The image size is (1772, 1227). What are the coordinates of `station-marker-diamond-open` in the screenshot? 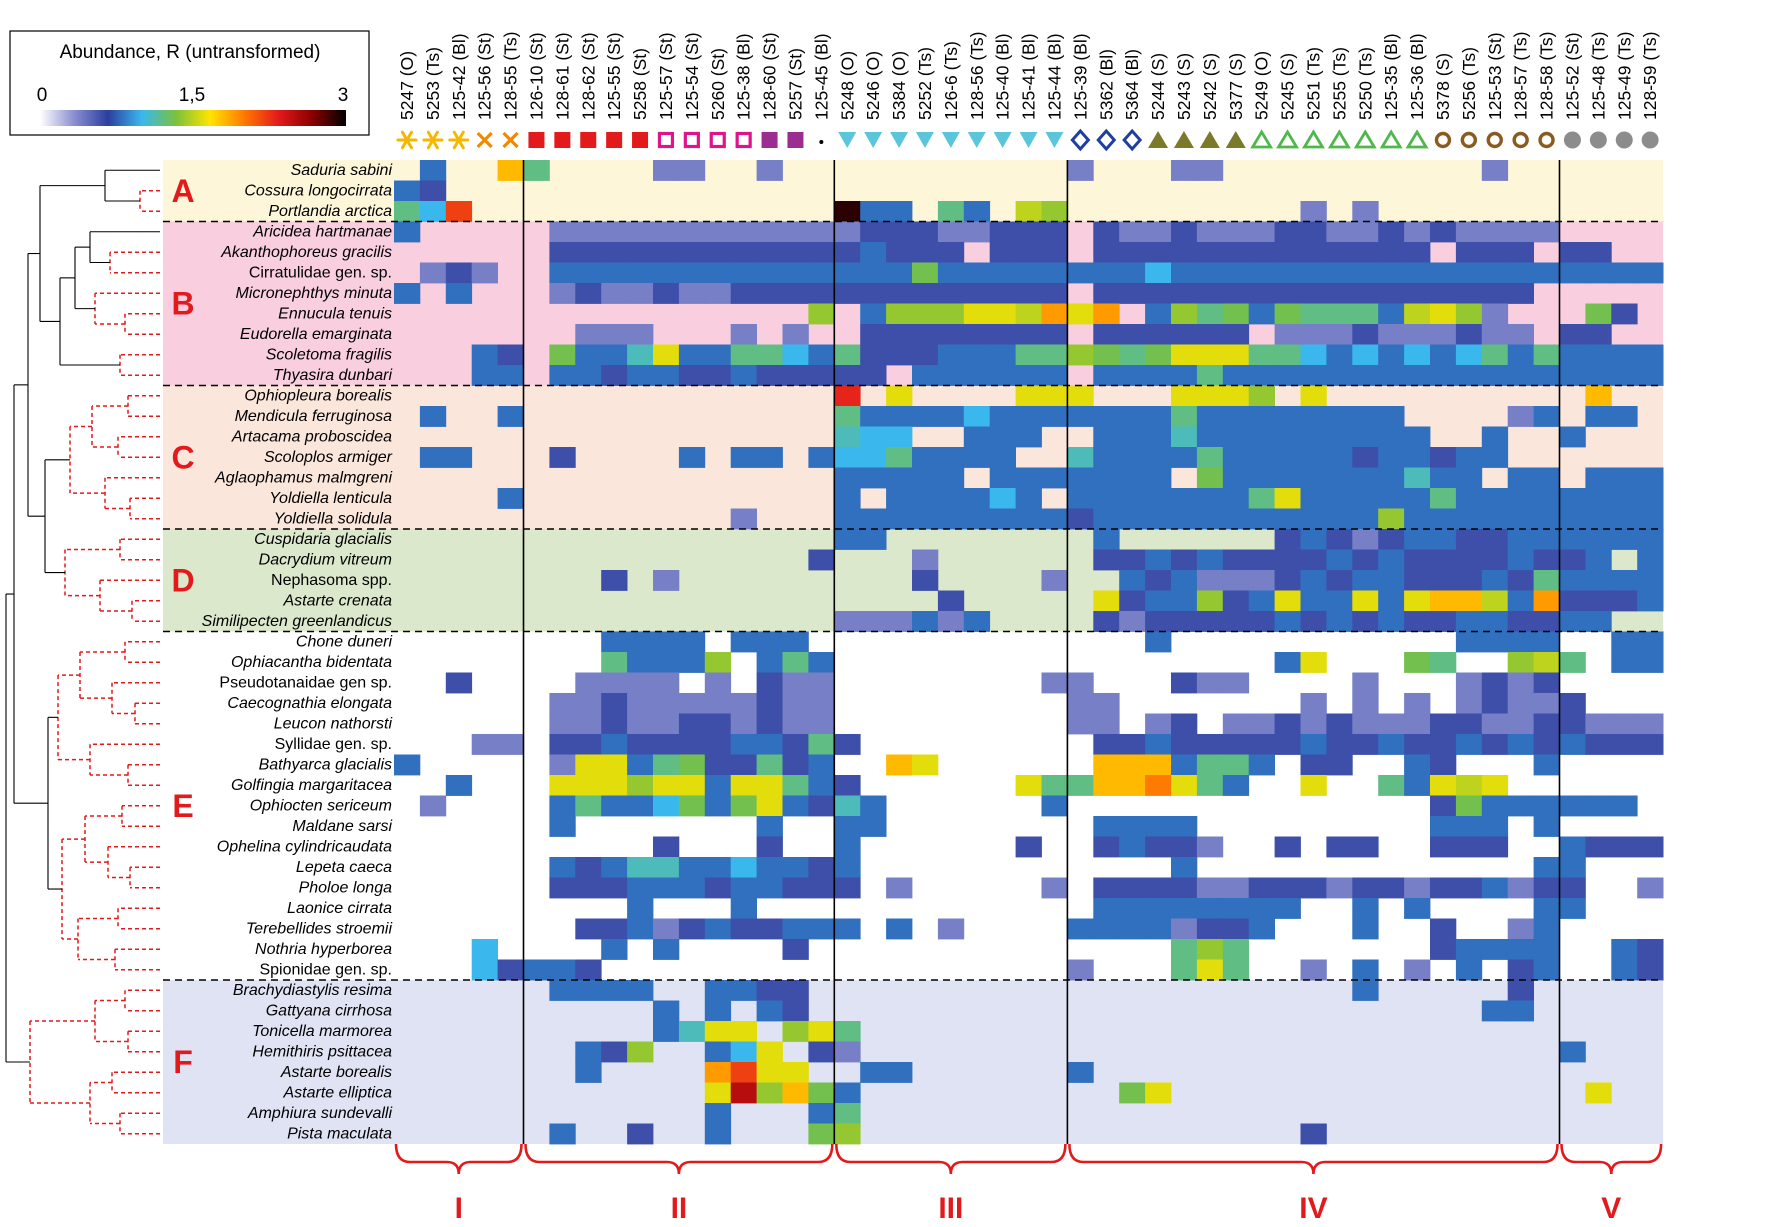 It's located at (1132, 140).